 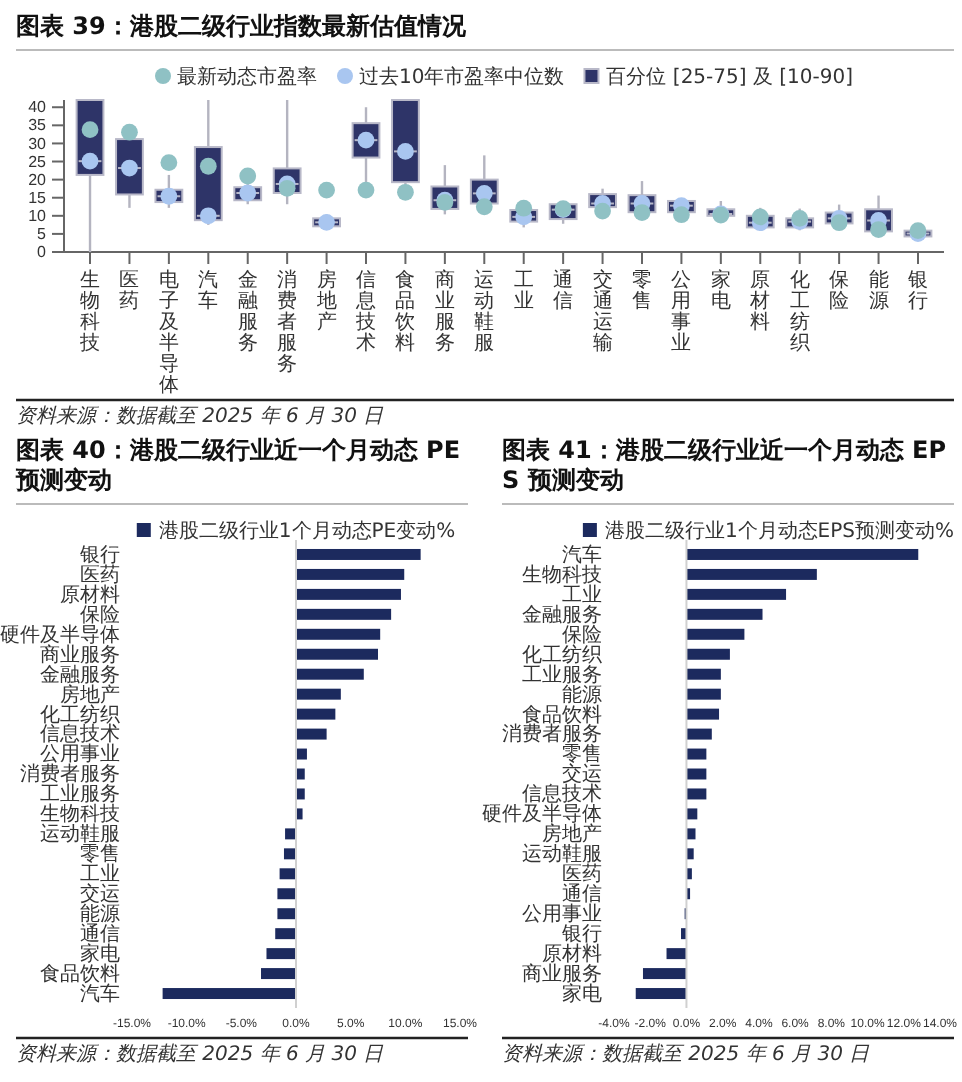 I want to click on x-tick-label: 信息技术, so click(x=365, y=311).